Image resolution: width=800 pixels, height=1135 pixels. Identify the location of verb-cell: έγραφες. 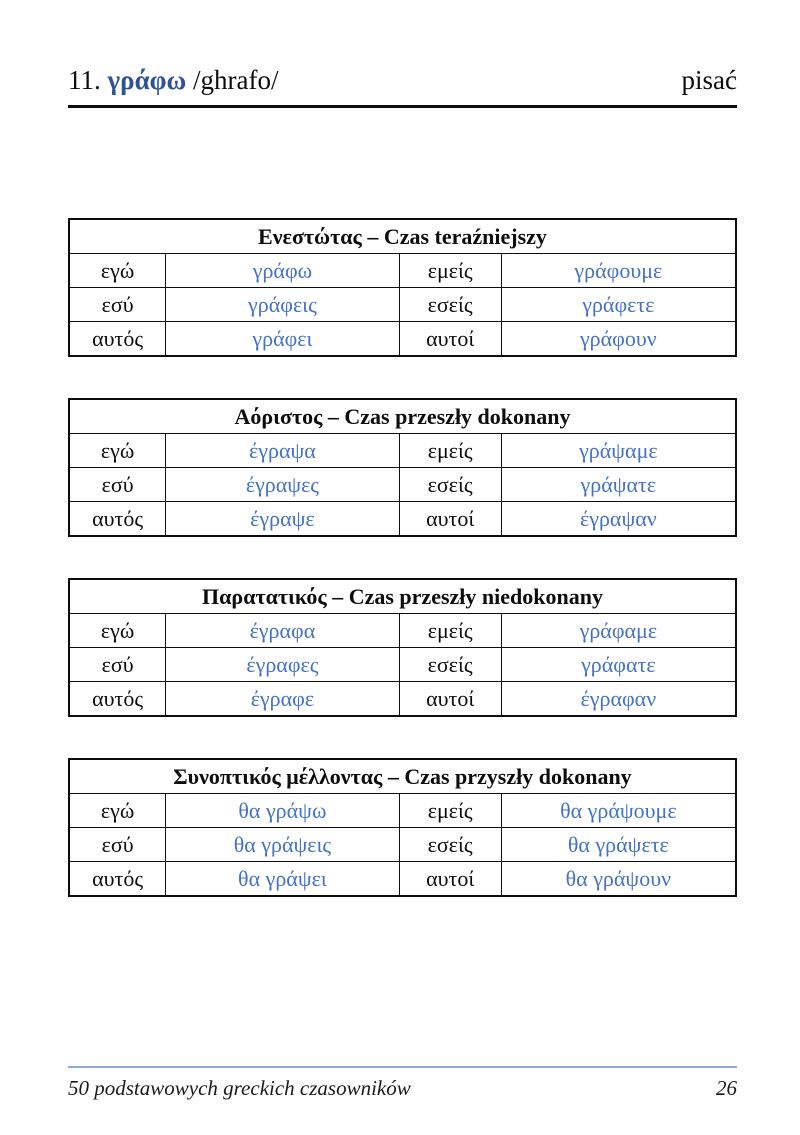
(282, 665).